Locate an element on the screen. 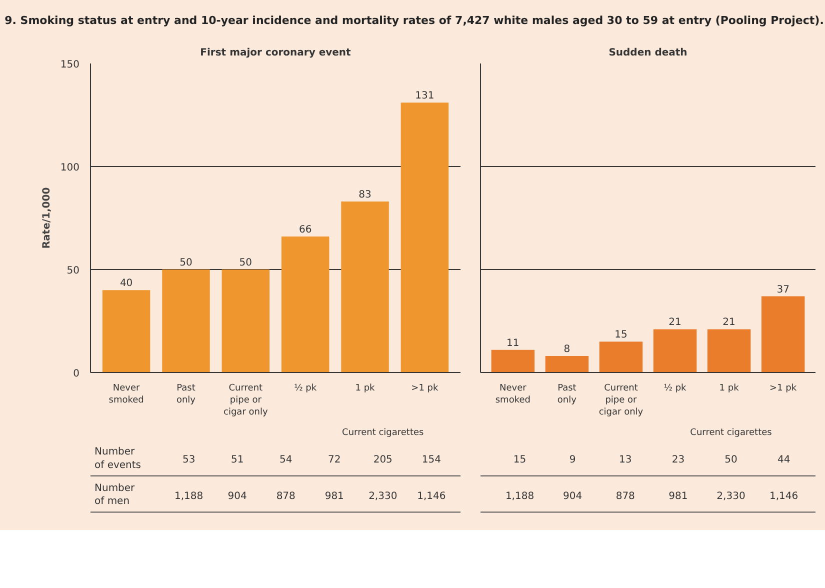 The width and height of the screenshot is (825, 588). text: 205 is located at coordinates (382, 460).